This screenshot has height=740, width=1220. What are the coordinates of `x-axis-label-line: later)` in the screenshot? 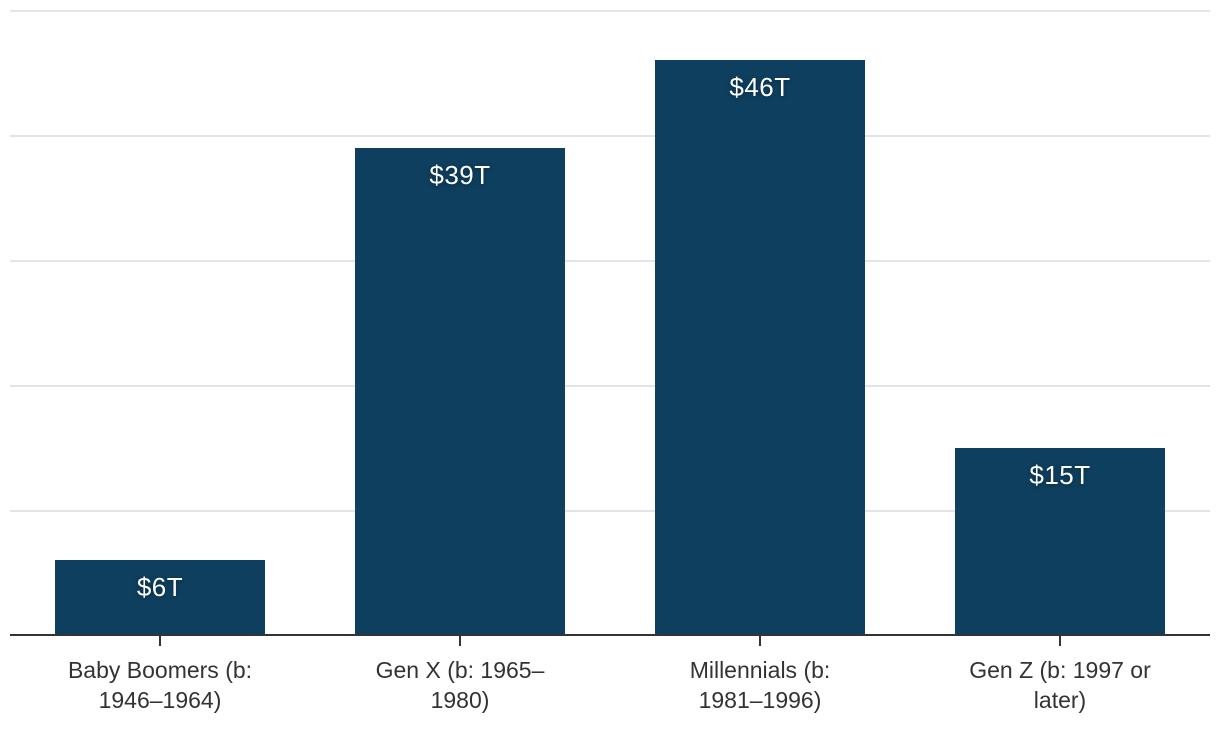 It's located at (1060, 700).